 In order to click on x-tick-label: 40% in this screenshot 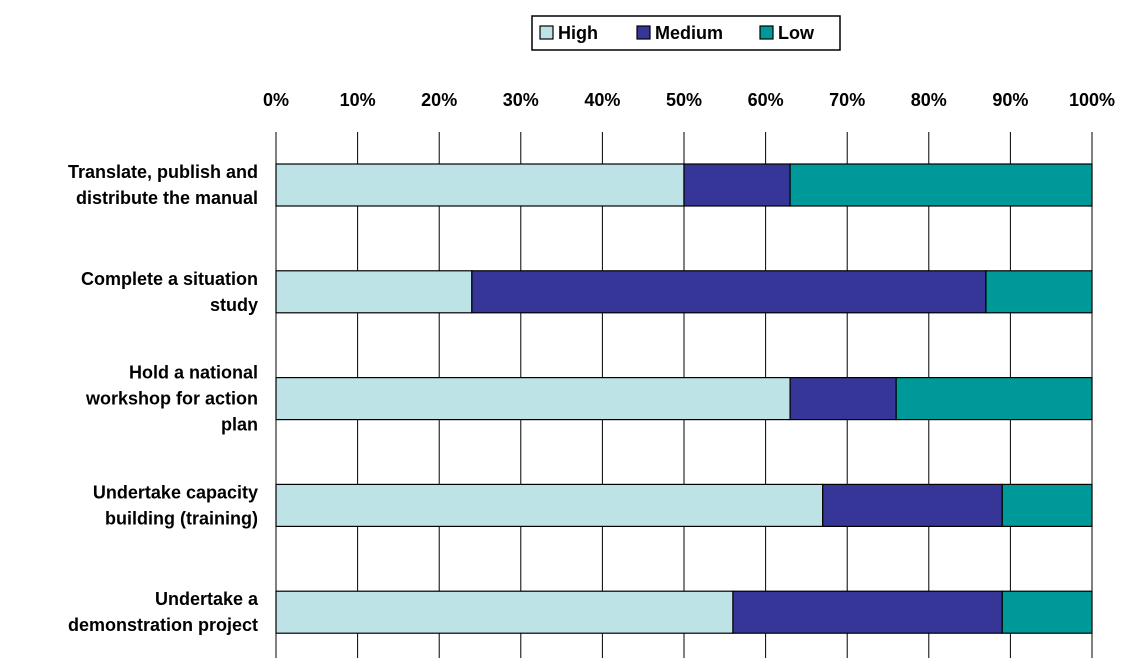, I will do `click(602, 100)`.